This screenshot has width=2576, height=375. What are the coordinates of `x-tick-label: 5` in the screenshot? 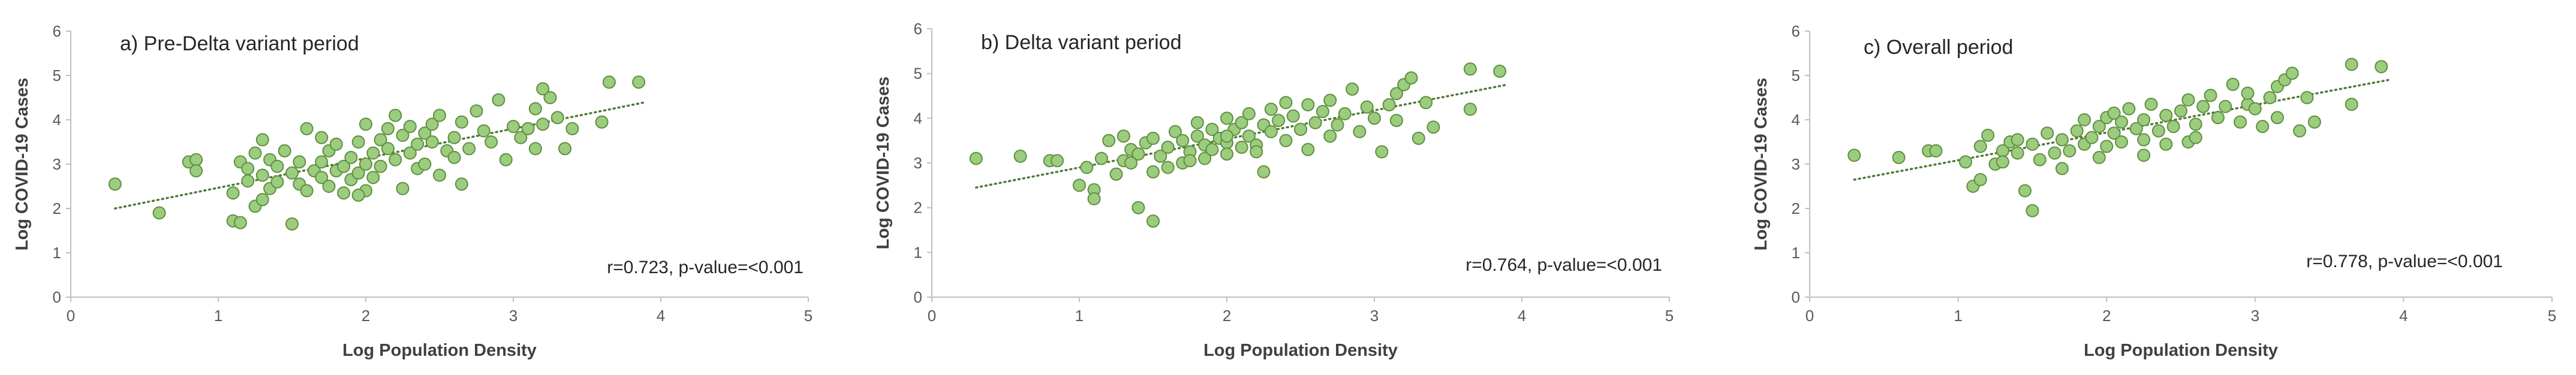 It's located at (2552, 316).